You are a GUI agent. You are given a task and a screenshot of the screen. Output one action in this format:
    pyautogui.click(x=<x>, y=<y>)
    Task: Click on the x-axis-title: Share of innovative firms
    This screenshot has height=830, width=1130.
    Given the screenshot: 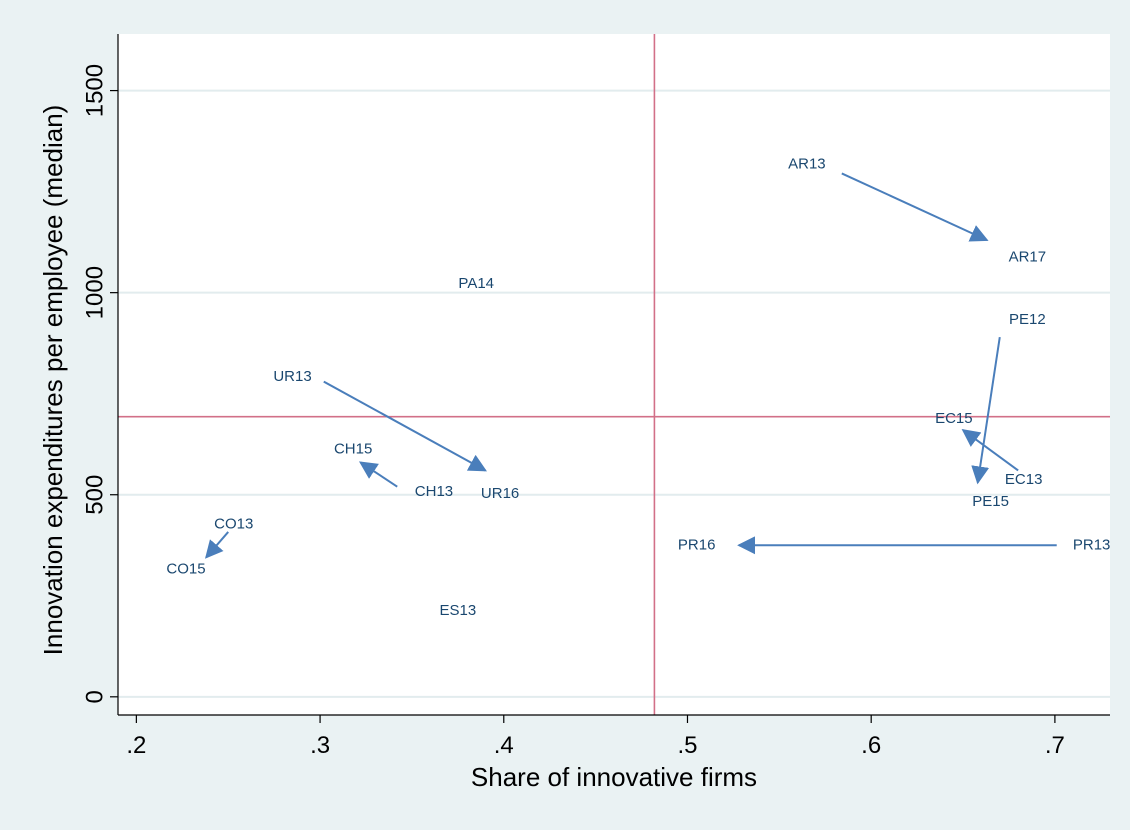 What is the action you would take?
    pyautogui.click(x=614, y=777)
    